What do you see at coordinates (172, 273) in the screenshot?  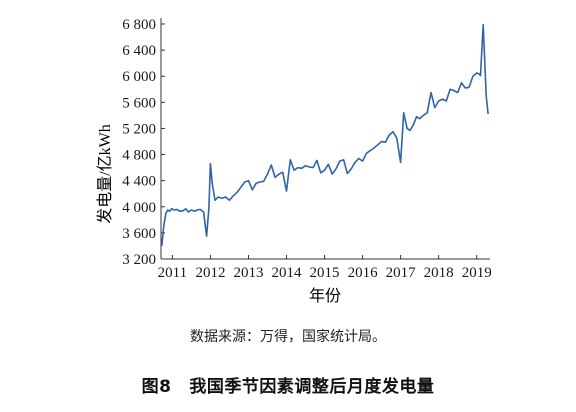 I see `x-tick-label: 2011` at bounding box center [172, 273].